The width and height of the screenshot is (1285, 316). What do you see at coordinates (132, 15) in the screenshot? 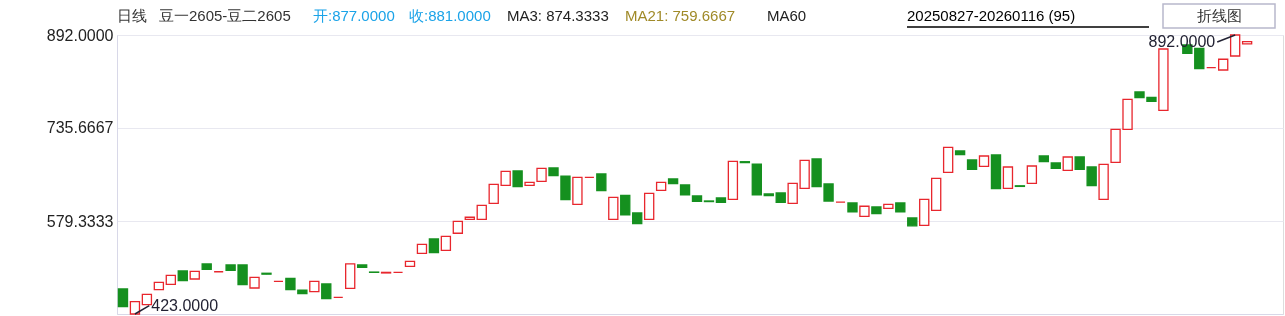
I see `text: 日线` at bounding box center [132, 15].